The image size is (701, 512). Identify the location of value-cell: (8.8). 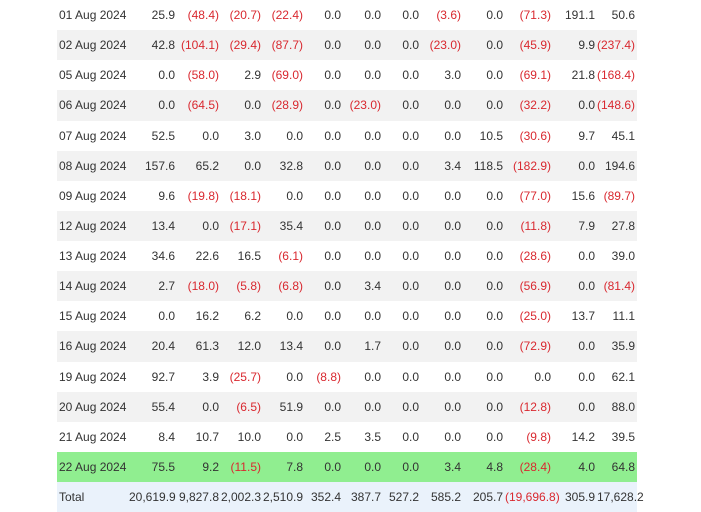
(324, 376).